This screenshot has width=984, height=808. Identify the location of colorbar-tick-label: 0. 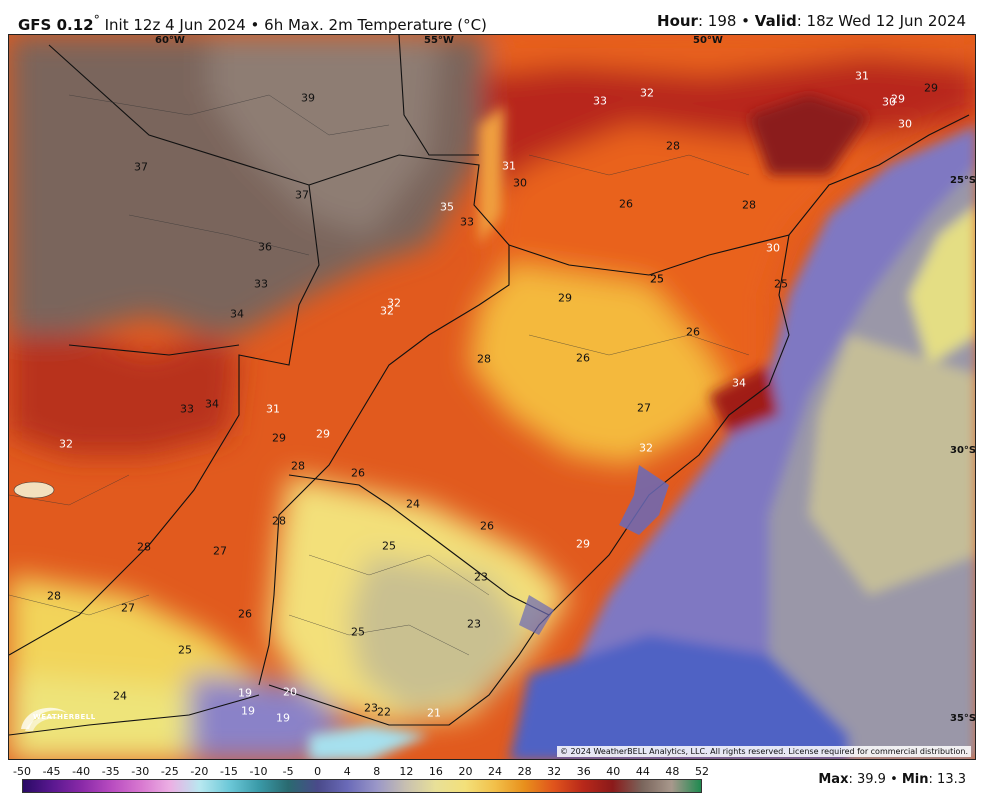
(318, 771).